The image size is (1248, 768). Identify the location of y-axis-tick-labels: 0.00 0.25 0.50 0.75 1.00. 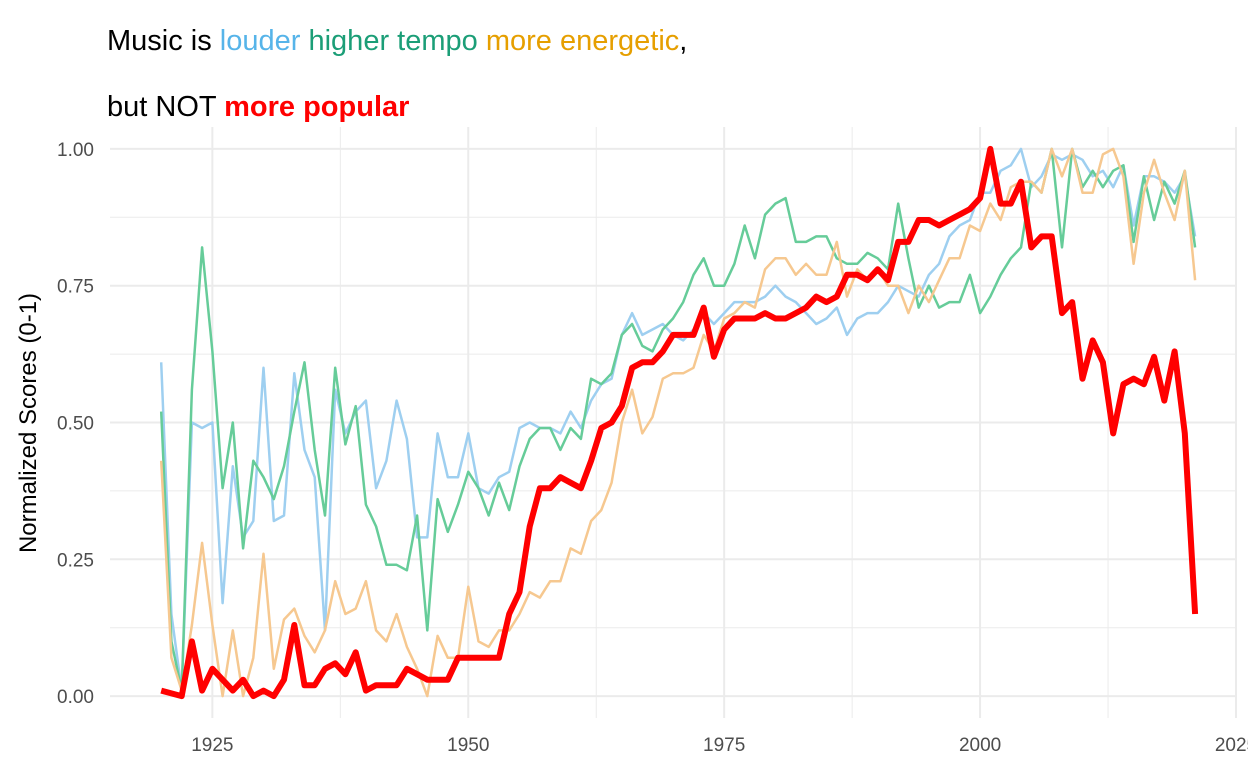
(75, 424).